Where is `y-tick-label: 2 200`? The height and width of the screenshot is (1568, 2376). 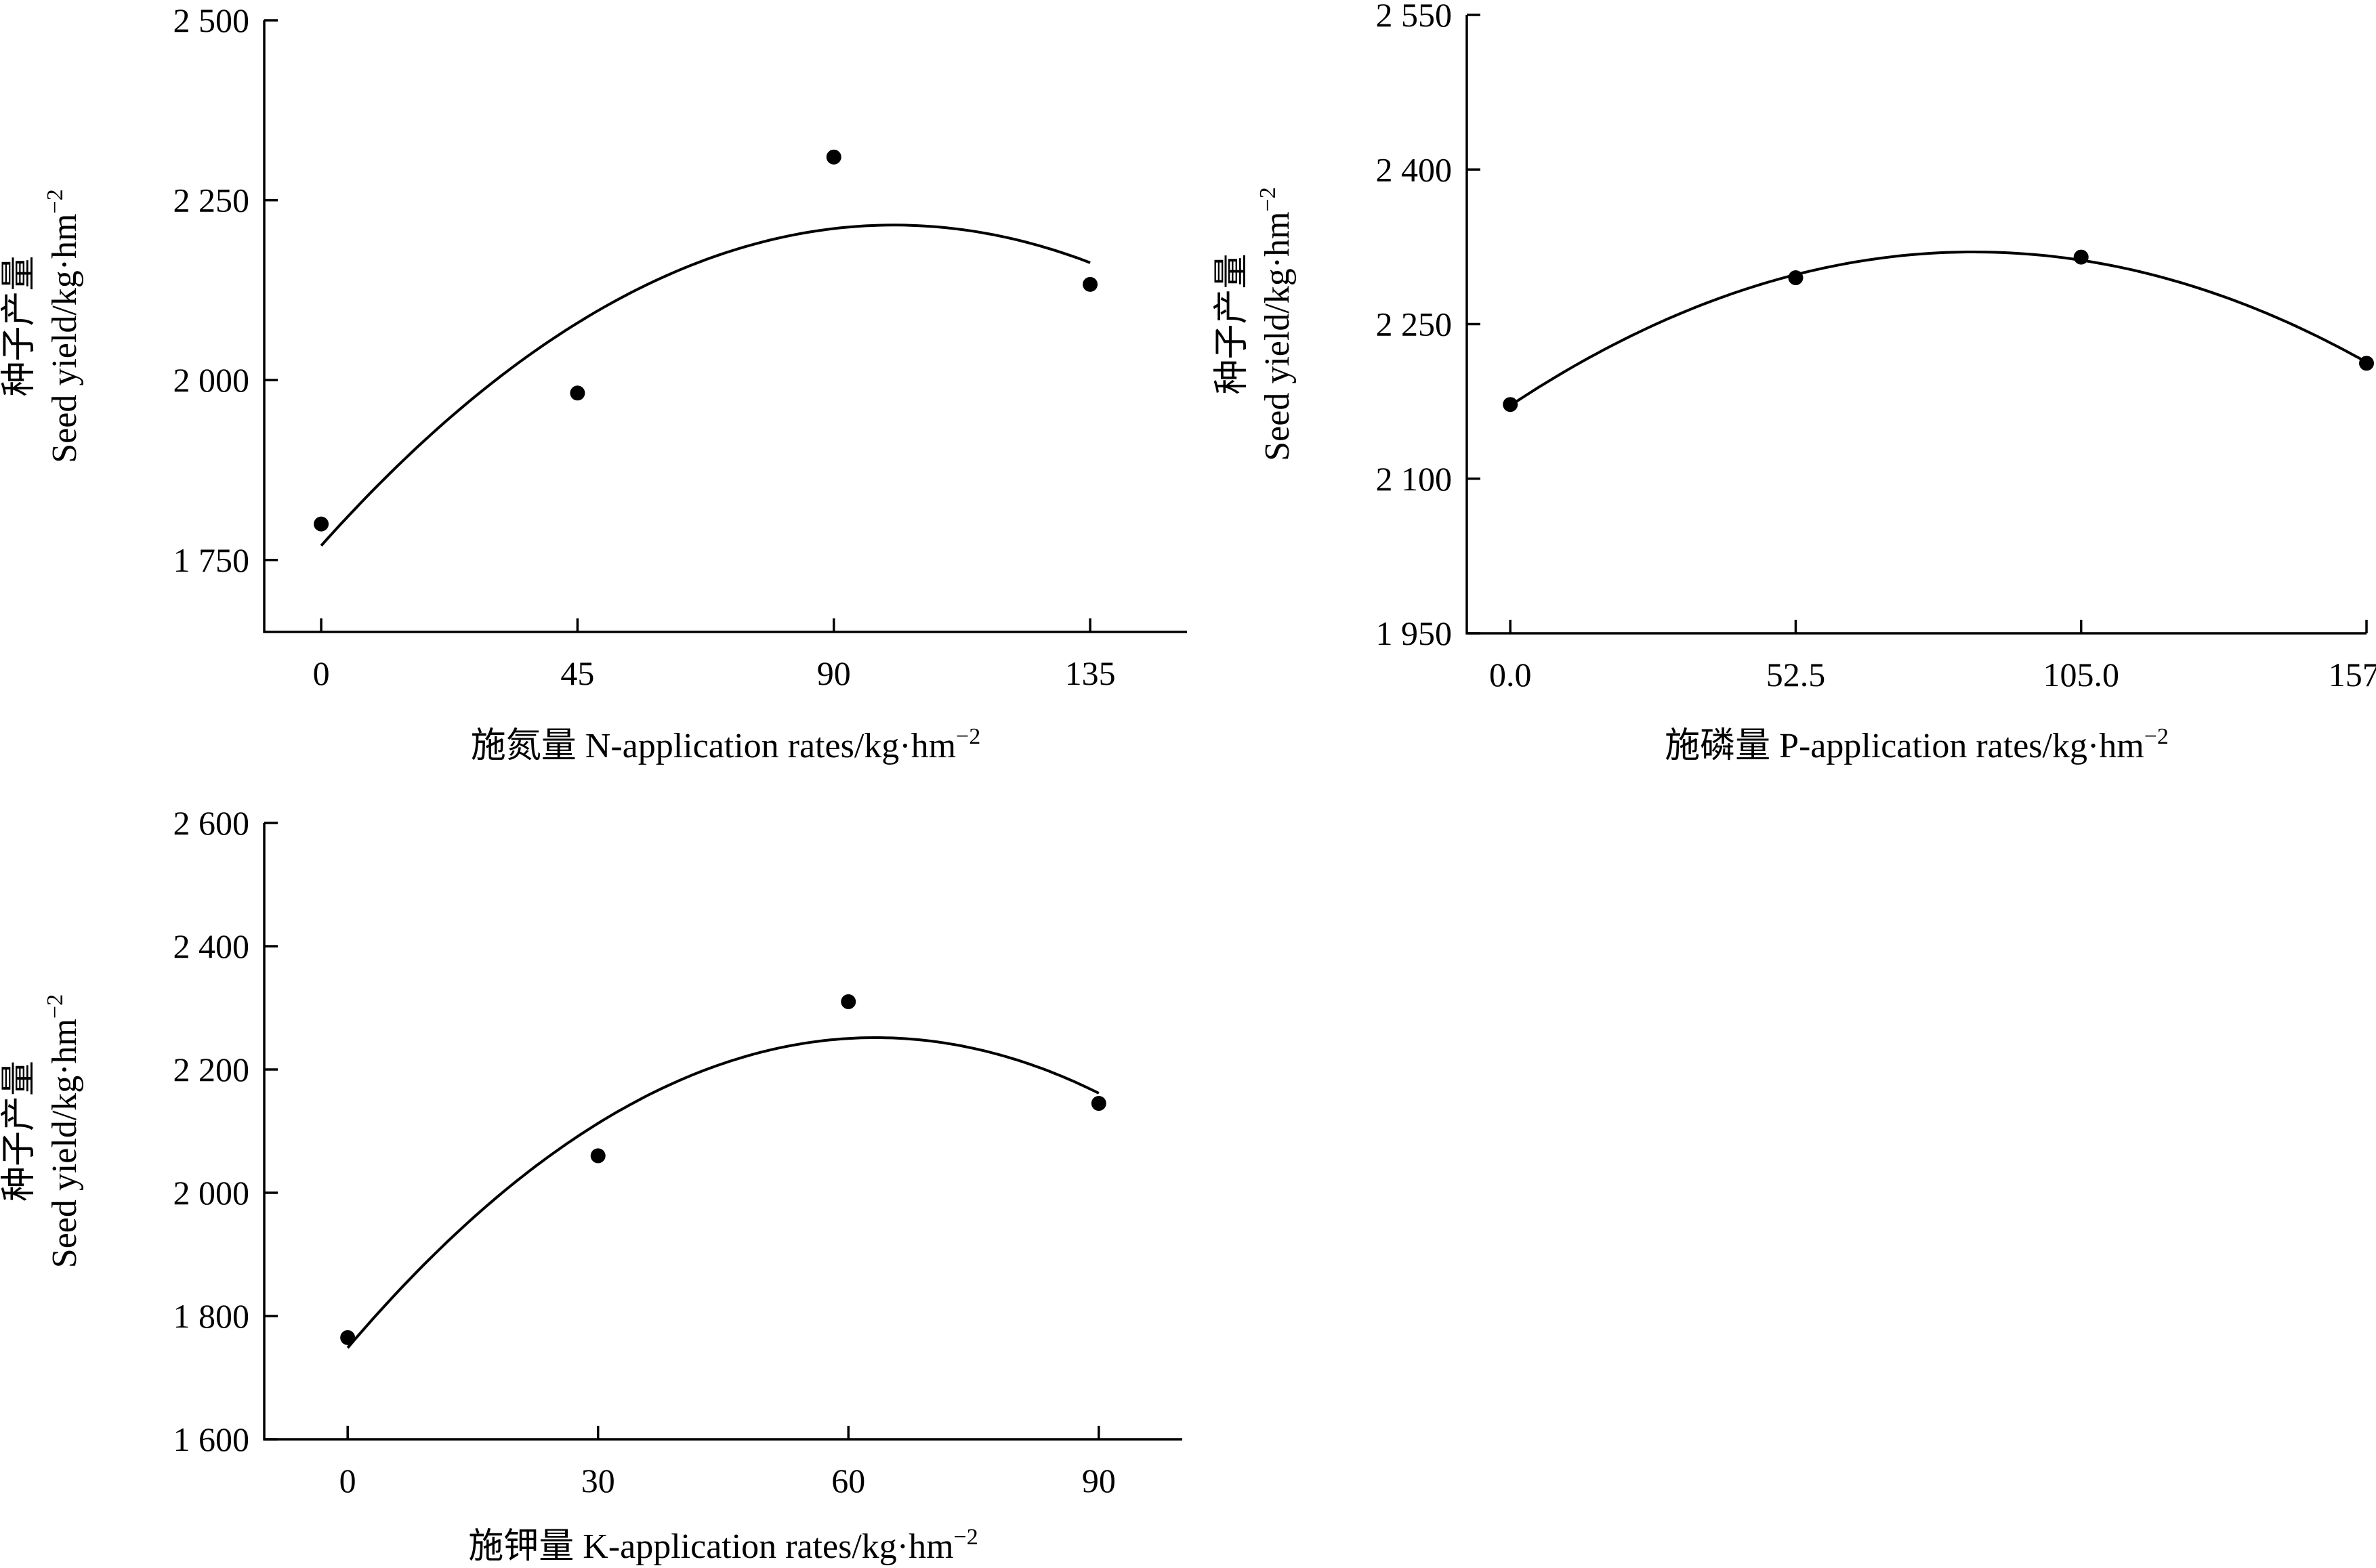
y-tick-label: 2 200 is located at coordinates (211, 1069).